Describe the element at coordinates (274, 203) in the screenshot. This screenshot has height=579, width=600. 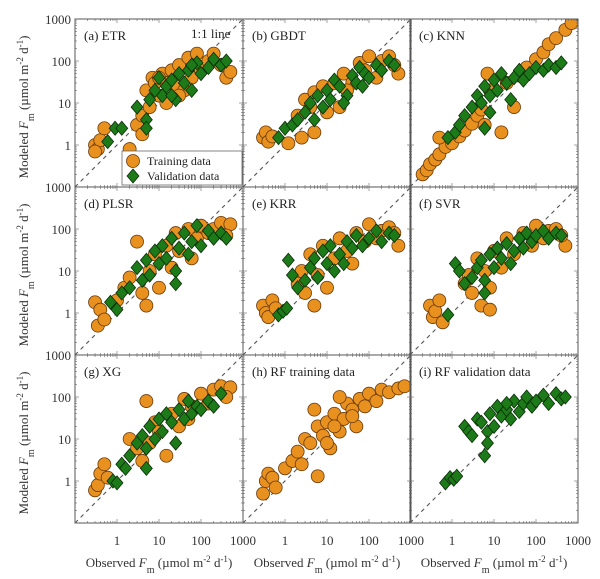
I see `panel-title: (e) KRR` at that location.